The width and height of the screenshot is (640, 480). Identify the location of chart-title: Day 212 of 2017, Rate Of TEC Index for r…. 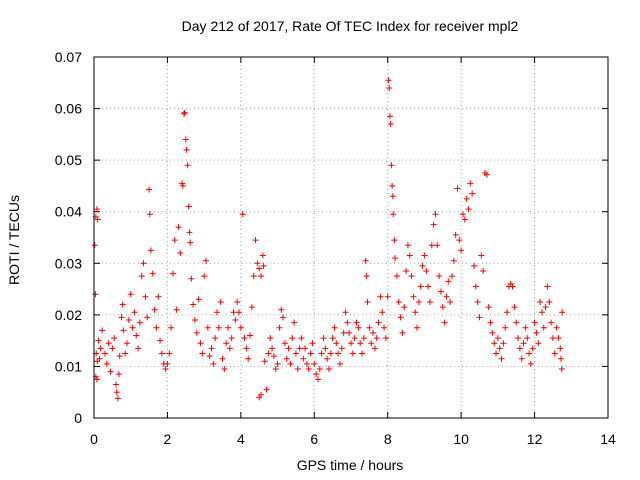
(350, 26).